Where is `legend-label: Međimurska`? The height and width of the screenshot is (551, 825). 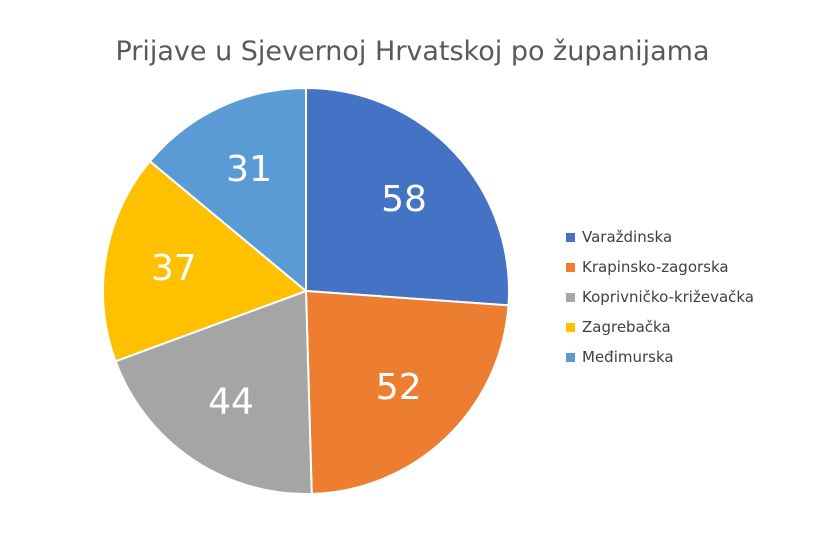
legend-label: Međimurska is located at coordinates (628, 357).